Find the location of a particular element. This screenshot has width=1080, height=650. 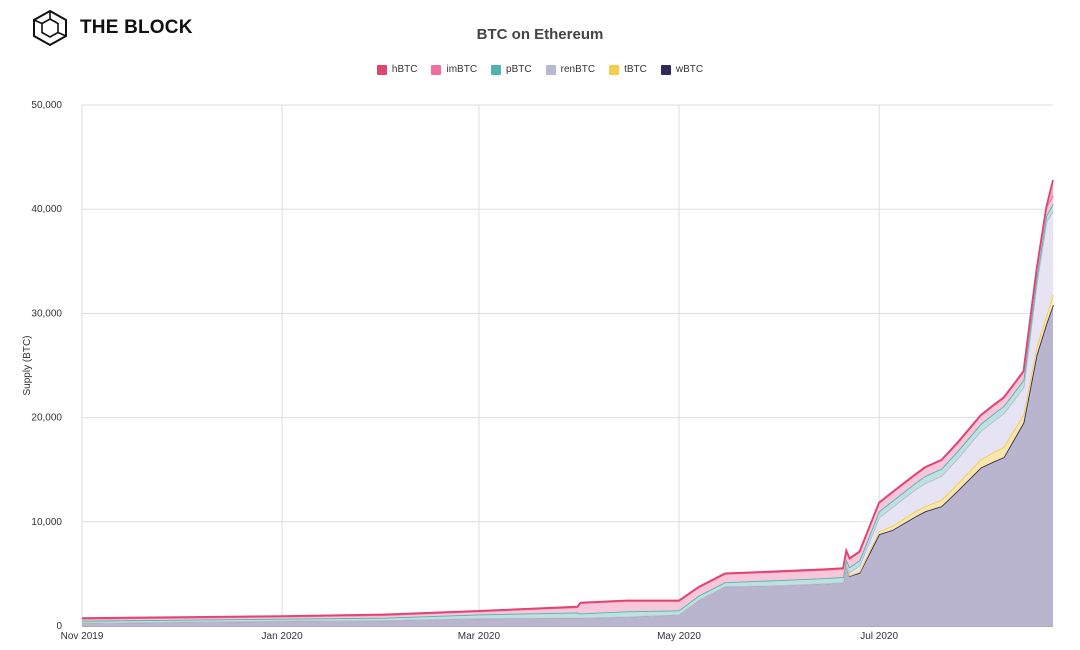

legend-item-wbtc: wBTC is located at coordinates (682, 69).